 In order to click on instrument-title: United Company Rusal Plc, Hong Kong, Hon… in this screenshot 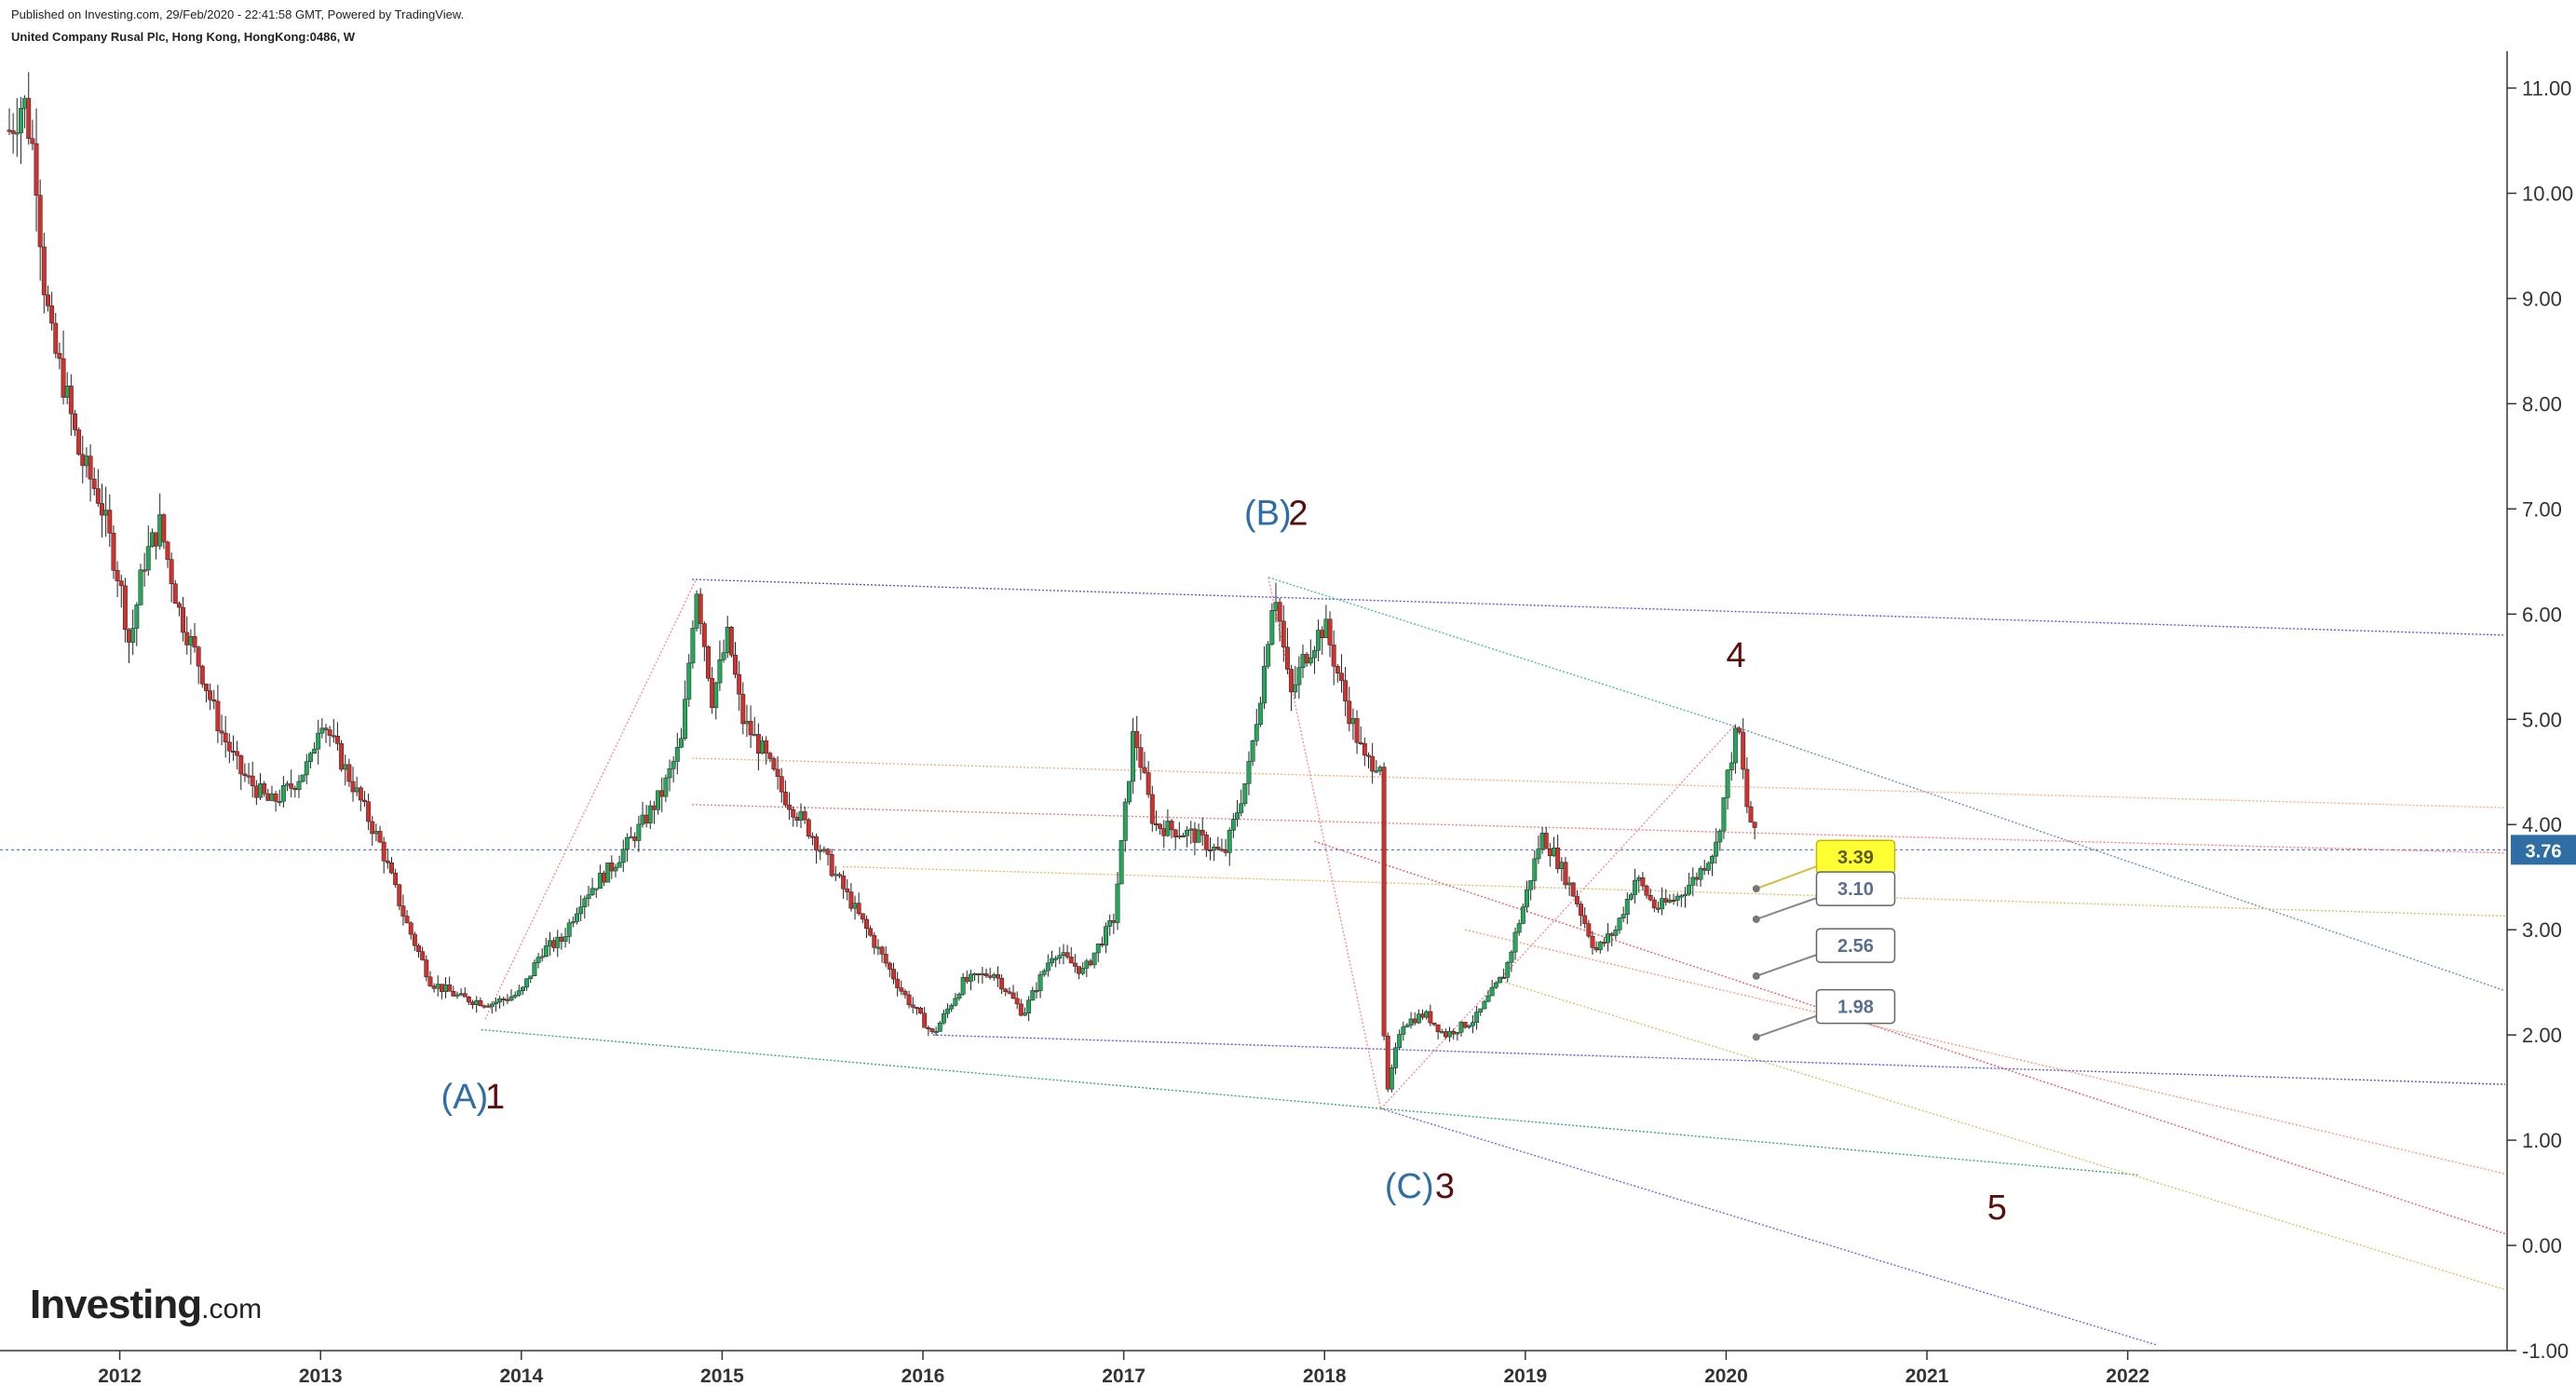, I will do `click(183, 37)`.